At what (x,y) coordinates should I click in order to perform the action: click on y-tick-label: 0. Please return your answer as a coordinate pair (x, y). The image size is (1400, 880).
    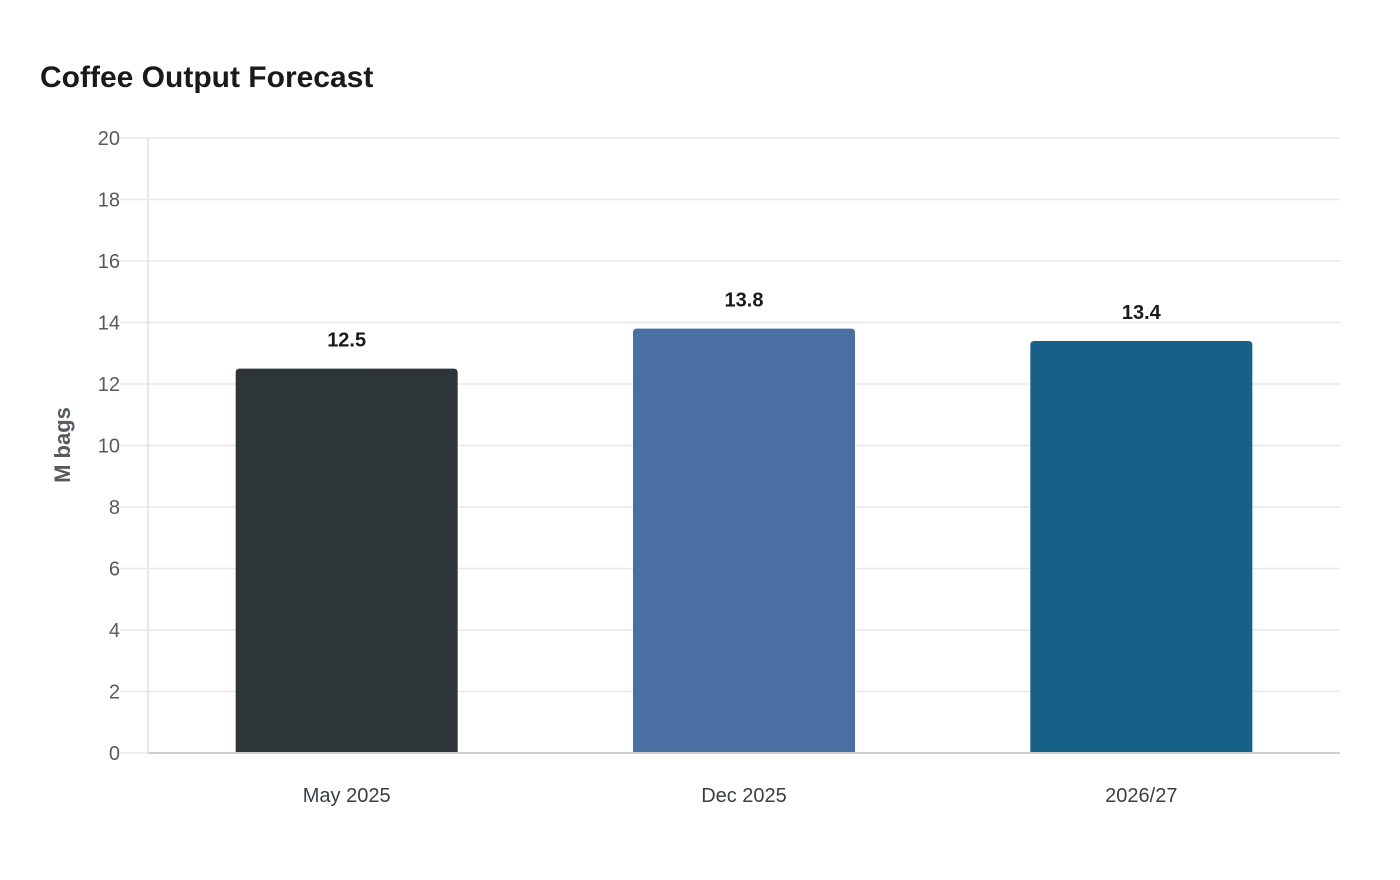
    Looking at the image, I should click on (114, 754).